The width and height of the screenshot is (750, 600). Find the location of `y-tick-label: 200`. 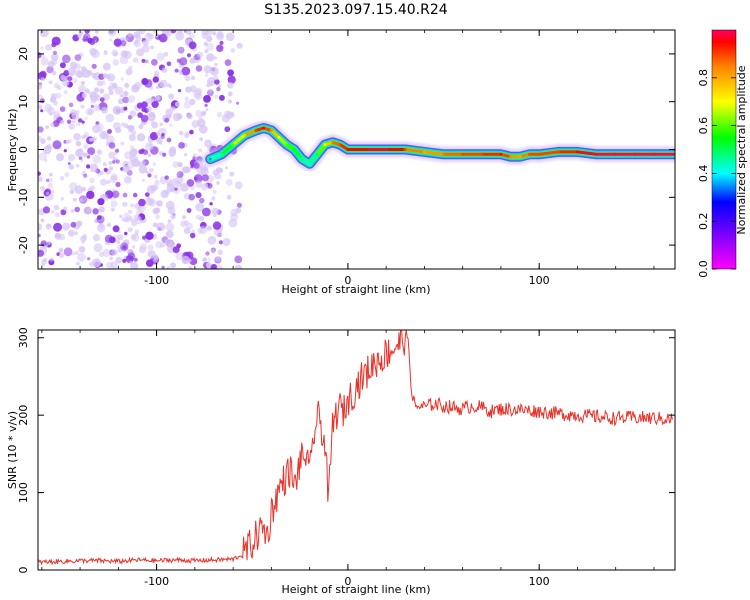

y-tick-label: 200 is located at coordinates (23, 415).